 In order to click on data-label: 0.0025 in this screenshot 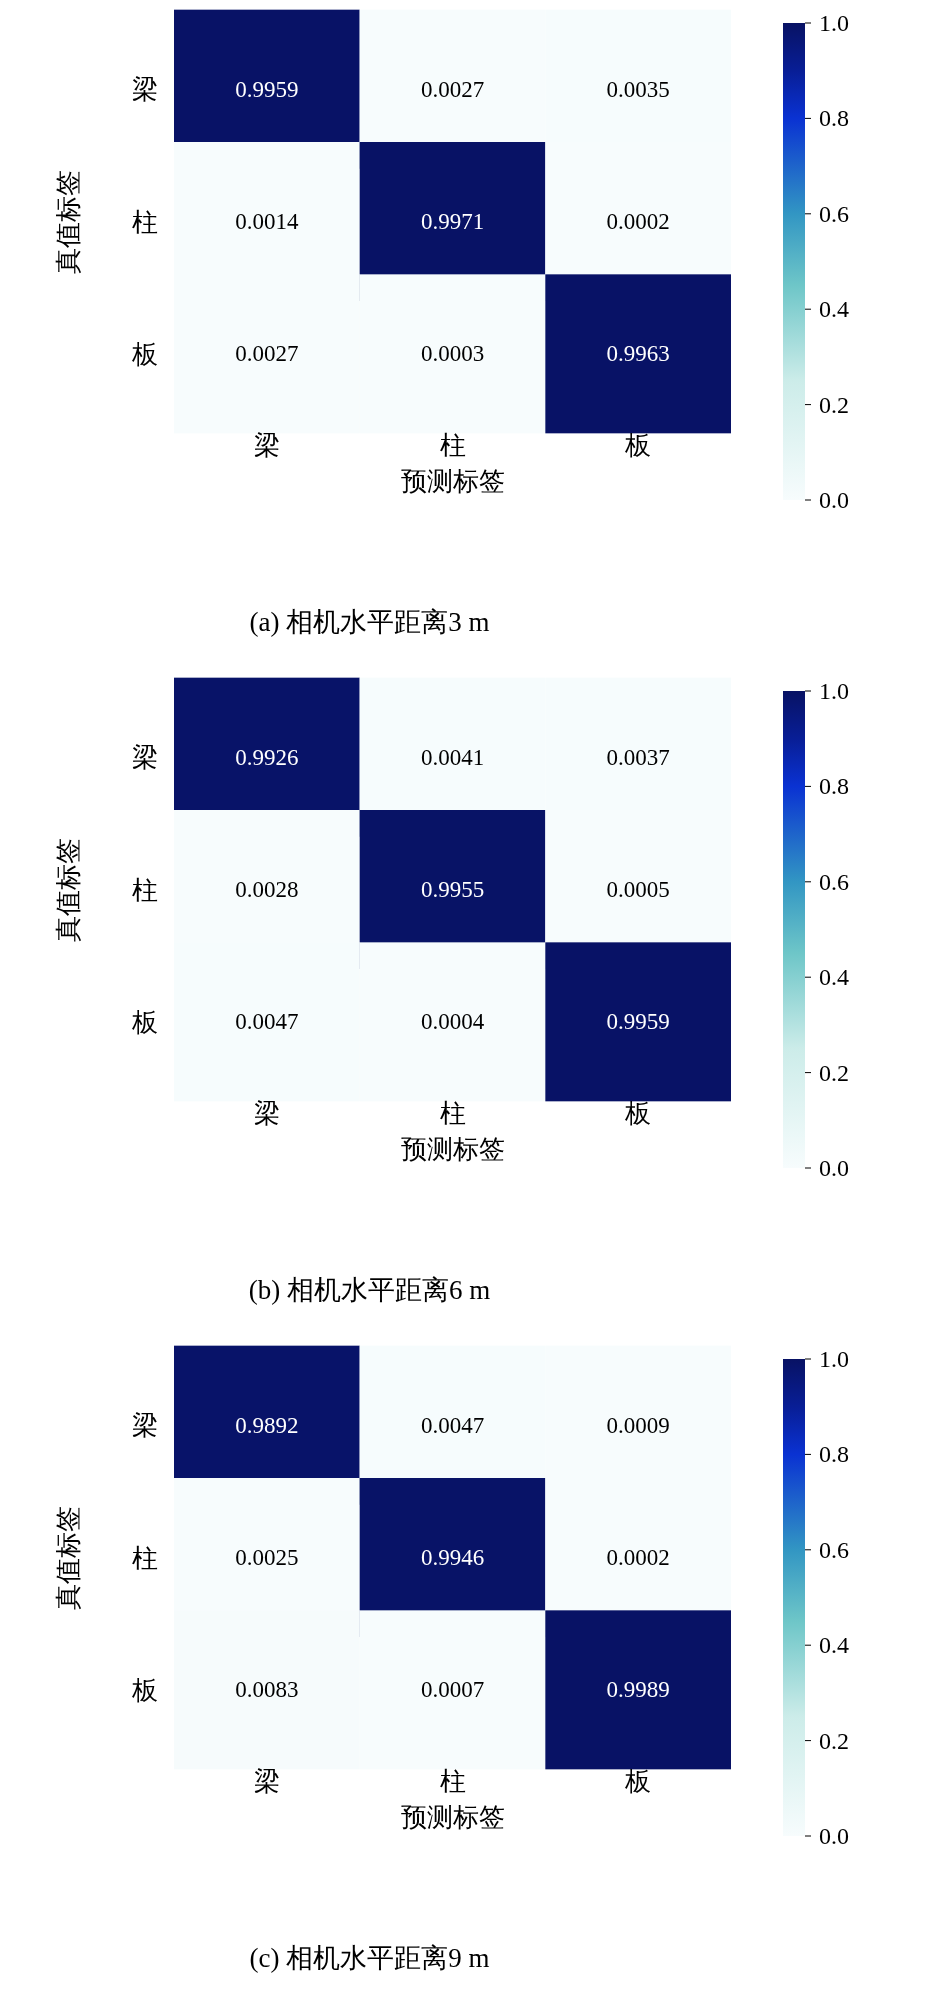, I will do `click(267, 1557)`.